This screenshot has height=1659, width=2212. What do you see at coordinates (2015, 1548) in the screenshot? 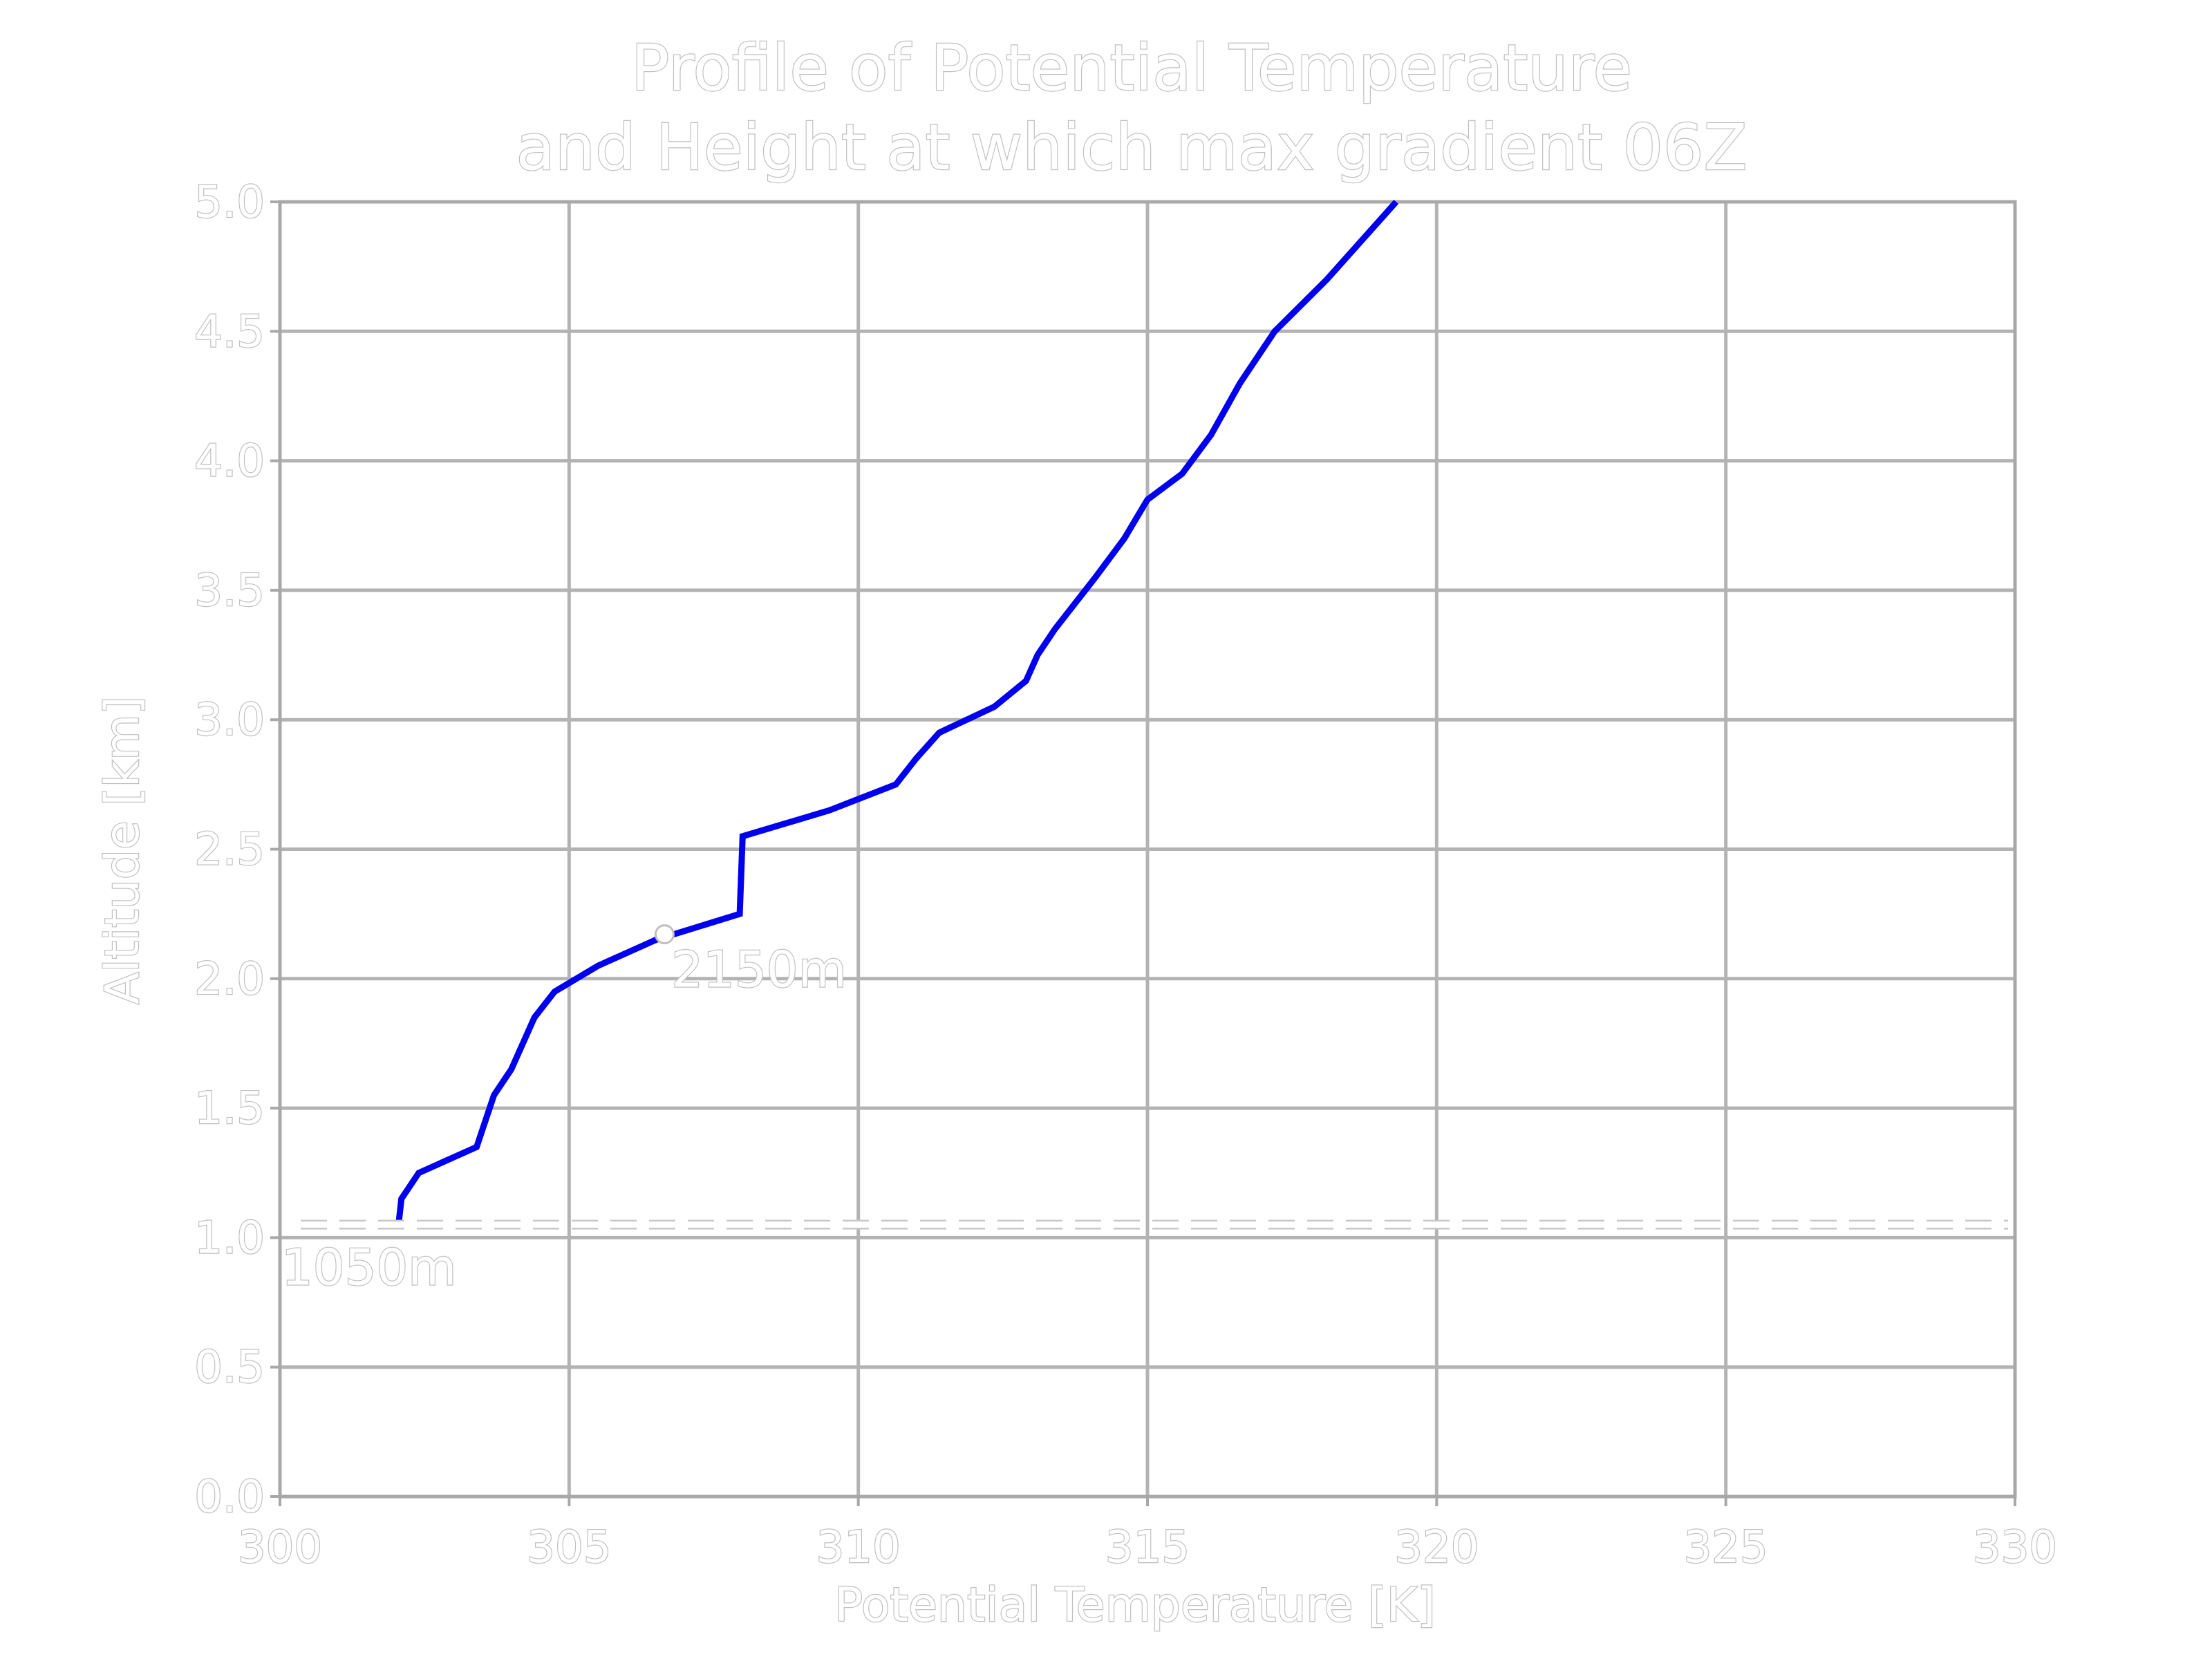
I see `x-tick-label: 330` at bounding box center [2015, 1548].